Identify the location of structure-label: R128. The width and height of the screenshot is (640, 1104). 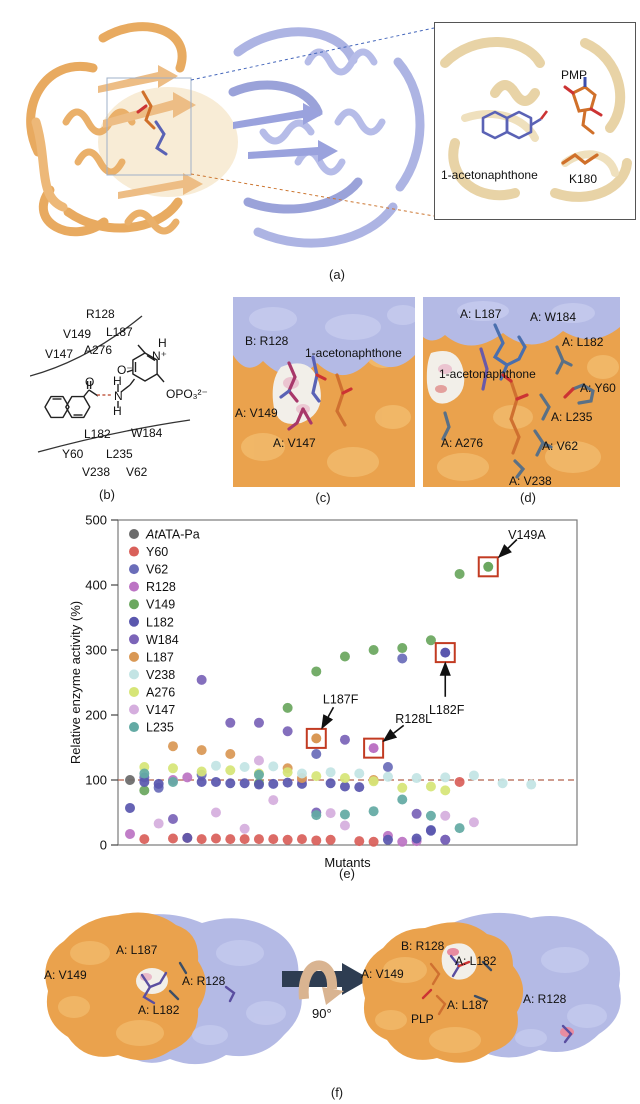
(100, 314).